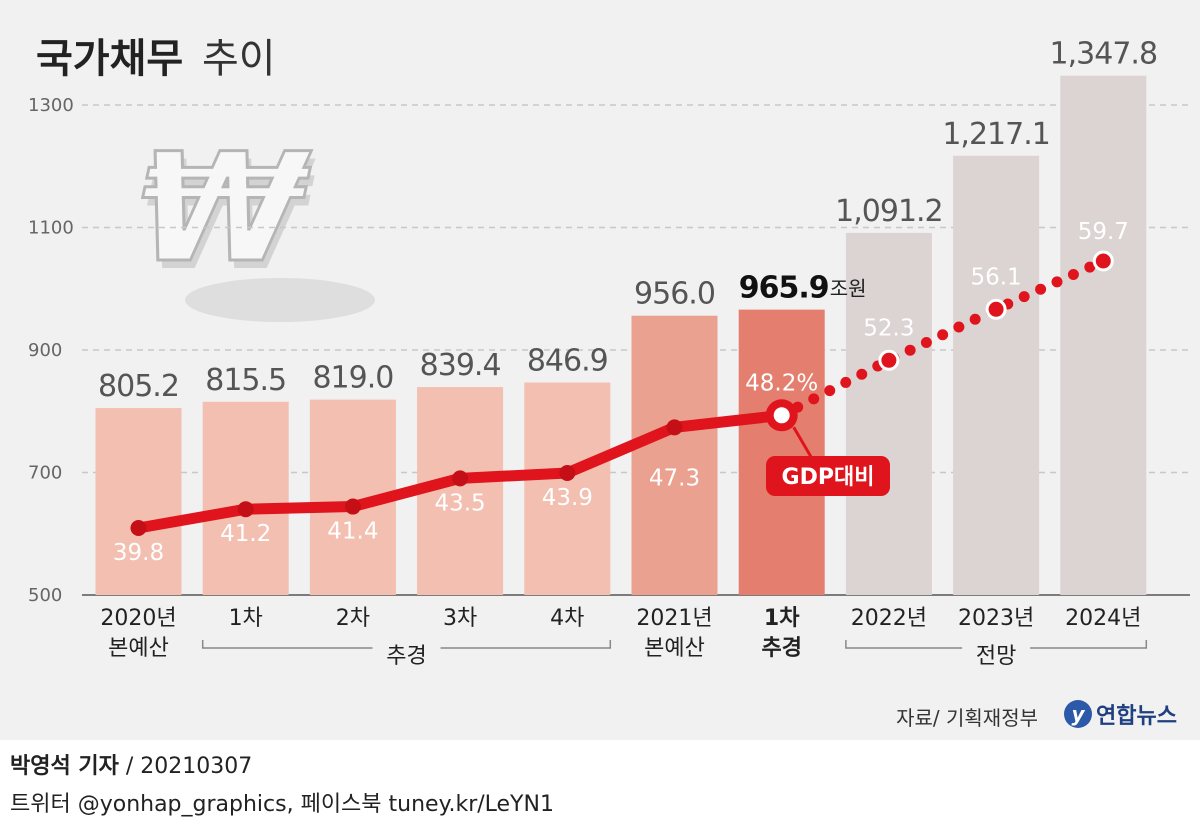 The width and height of the screenshot is (1200, 830). What do you see at coordinates (51, 105) in the screenshot?
I see `y-tick-label: 1300` at bounding box center [51, 105].